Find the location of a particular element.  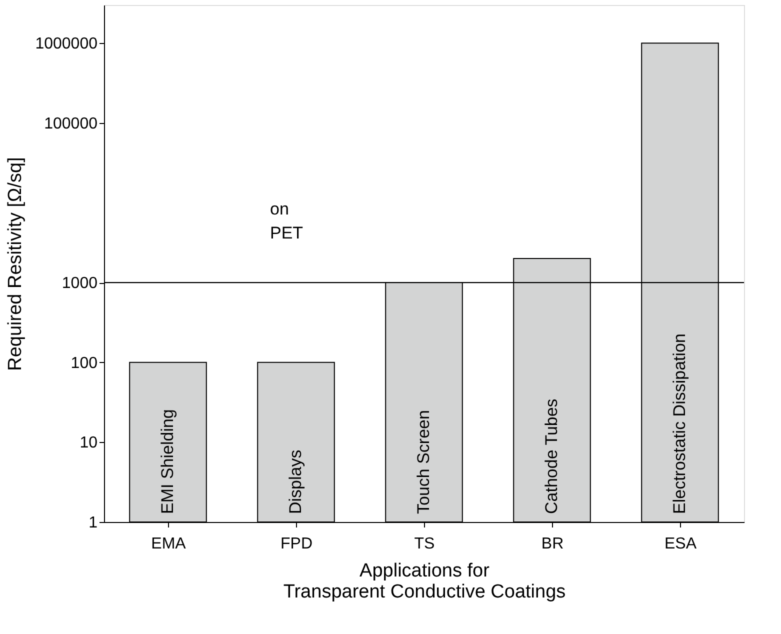

annotation: Touch Screen is located at coordinates (423, 462).